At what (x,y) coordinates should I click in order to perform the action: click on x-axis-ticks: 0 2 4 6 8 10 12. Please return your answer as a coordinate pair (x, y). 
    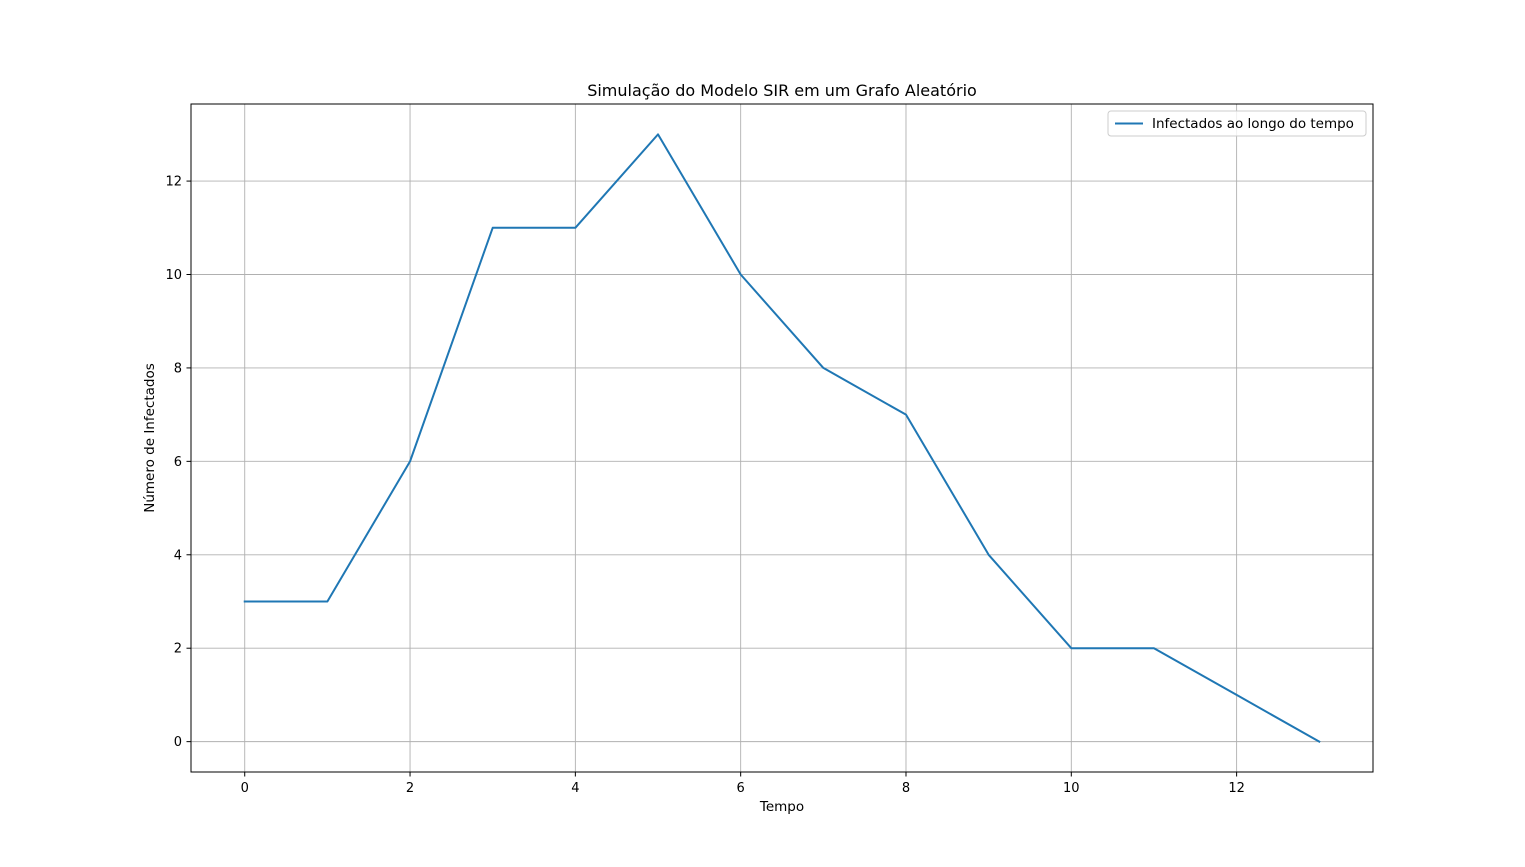
    Looking at the image, I should click on (743, 784).